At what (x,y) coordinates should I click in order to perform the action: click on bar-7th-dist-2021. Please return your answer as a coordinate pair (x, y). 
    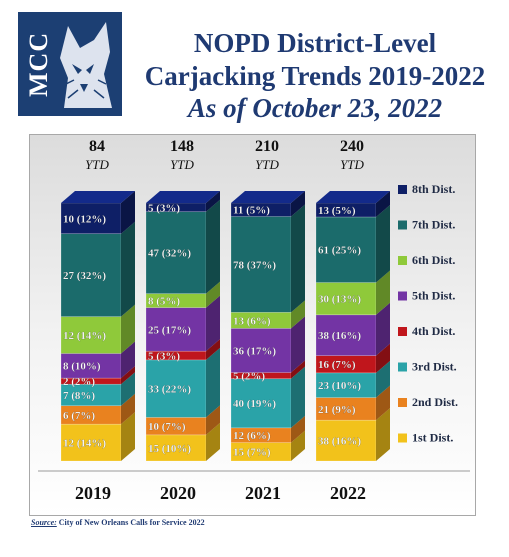
    Looking at the image, I should click on (261, 264).